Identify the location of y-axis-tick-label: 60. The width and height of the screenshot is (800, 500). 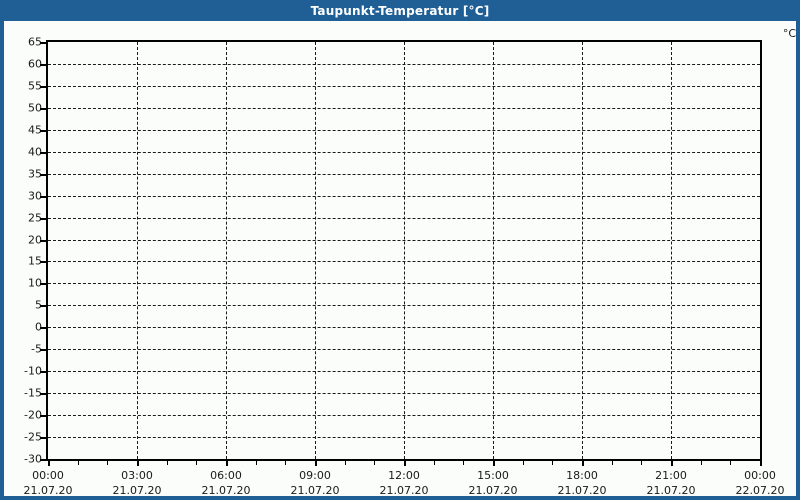
(35, 64).